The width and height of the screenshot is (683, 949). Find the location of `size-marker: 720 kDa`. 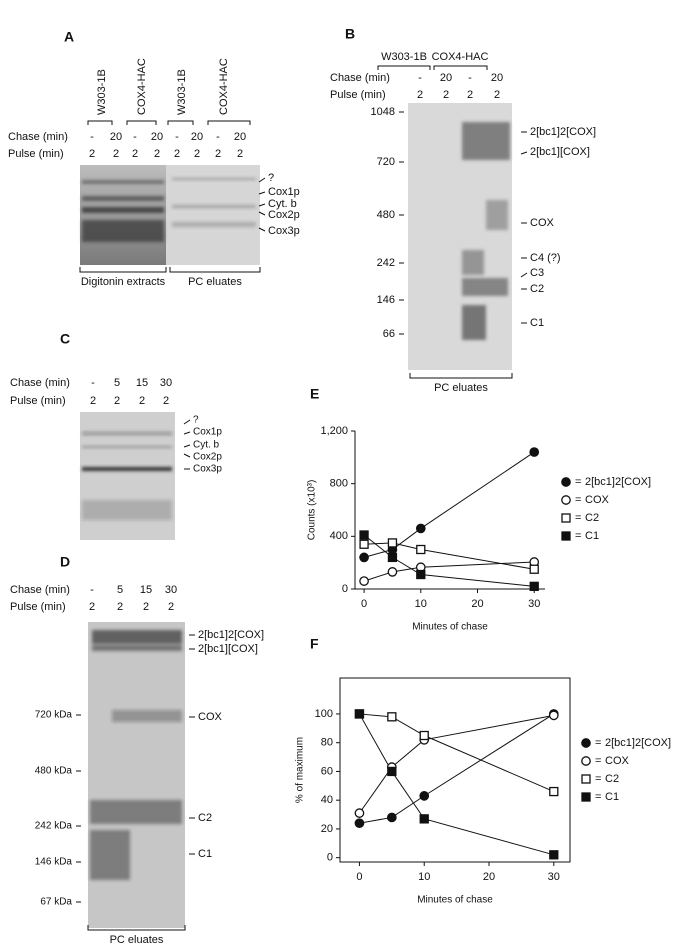

size-marker: 720 kDa is located at coordinates (54, 715).